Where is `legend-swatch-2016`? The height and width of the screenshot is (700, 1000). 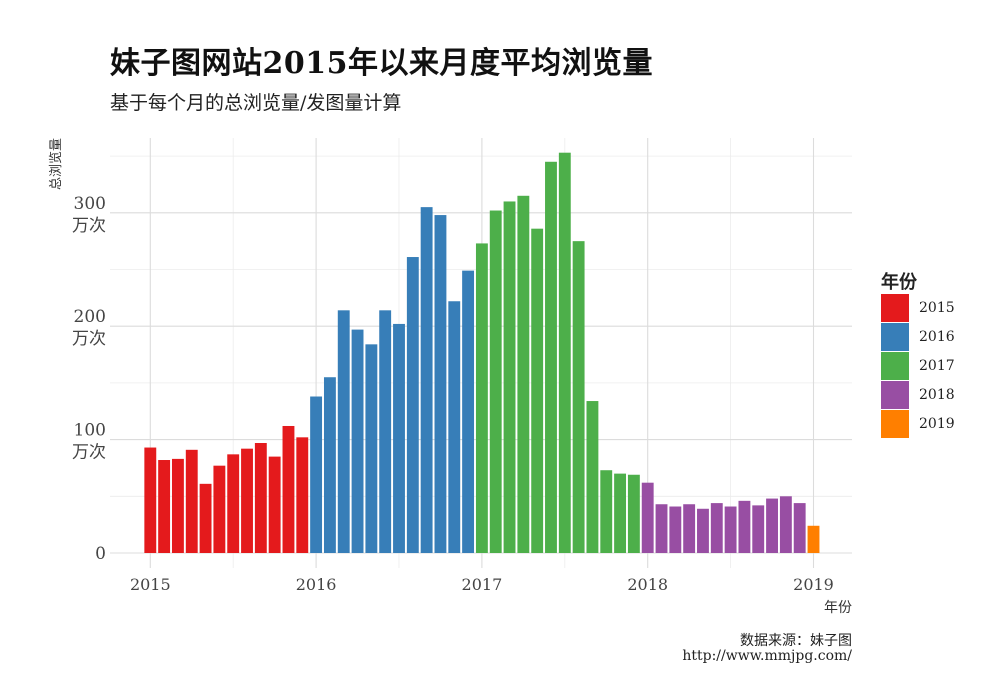 legend-swatch-2016 is located at coordinates (895, 337).